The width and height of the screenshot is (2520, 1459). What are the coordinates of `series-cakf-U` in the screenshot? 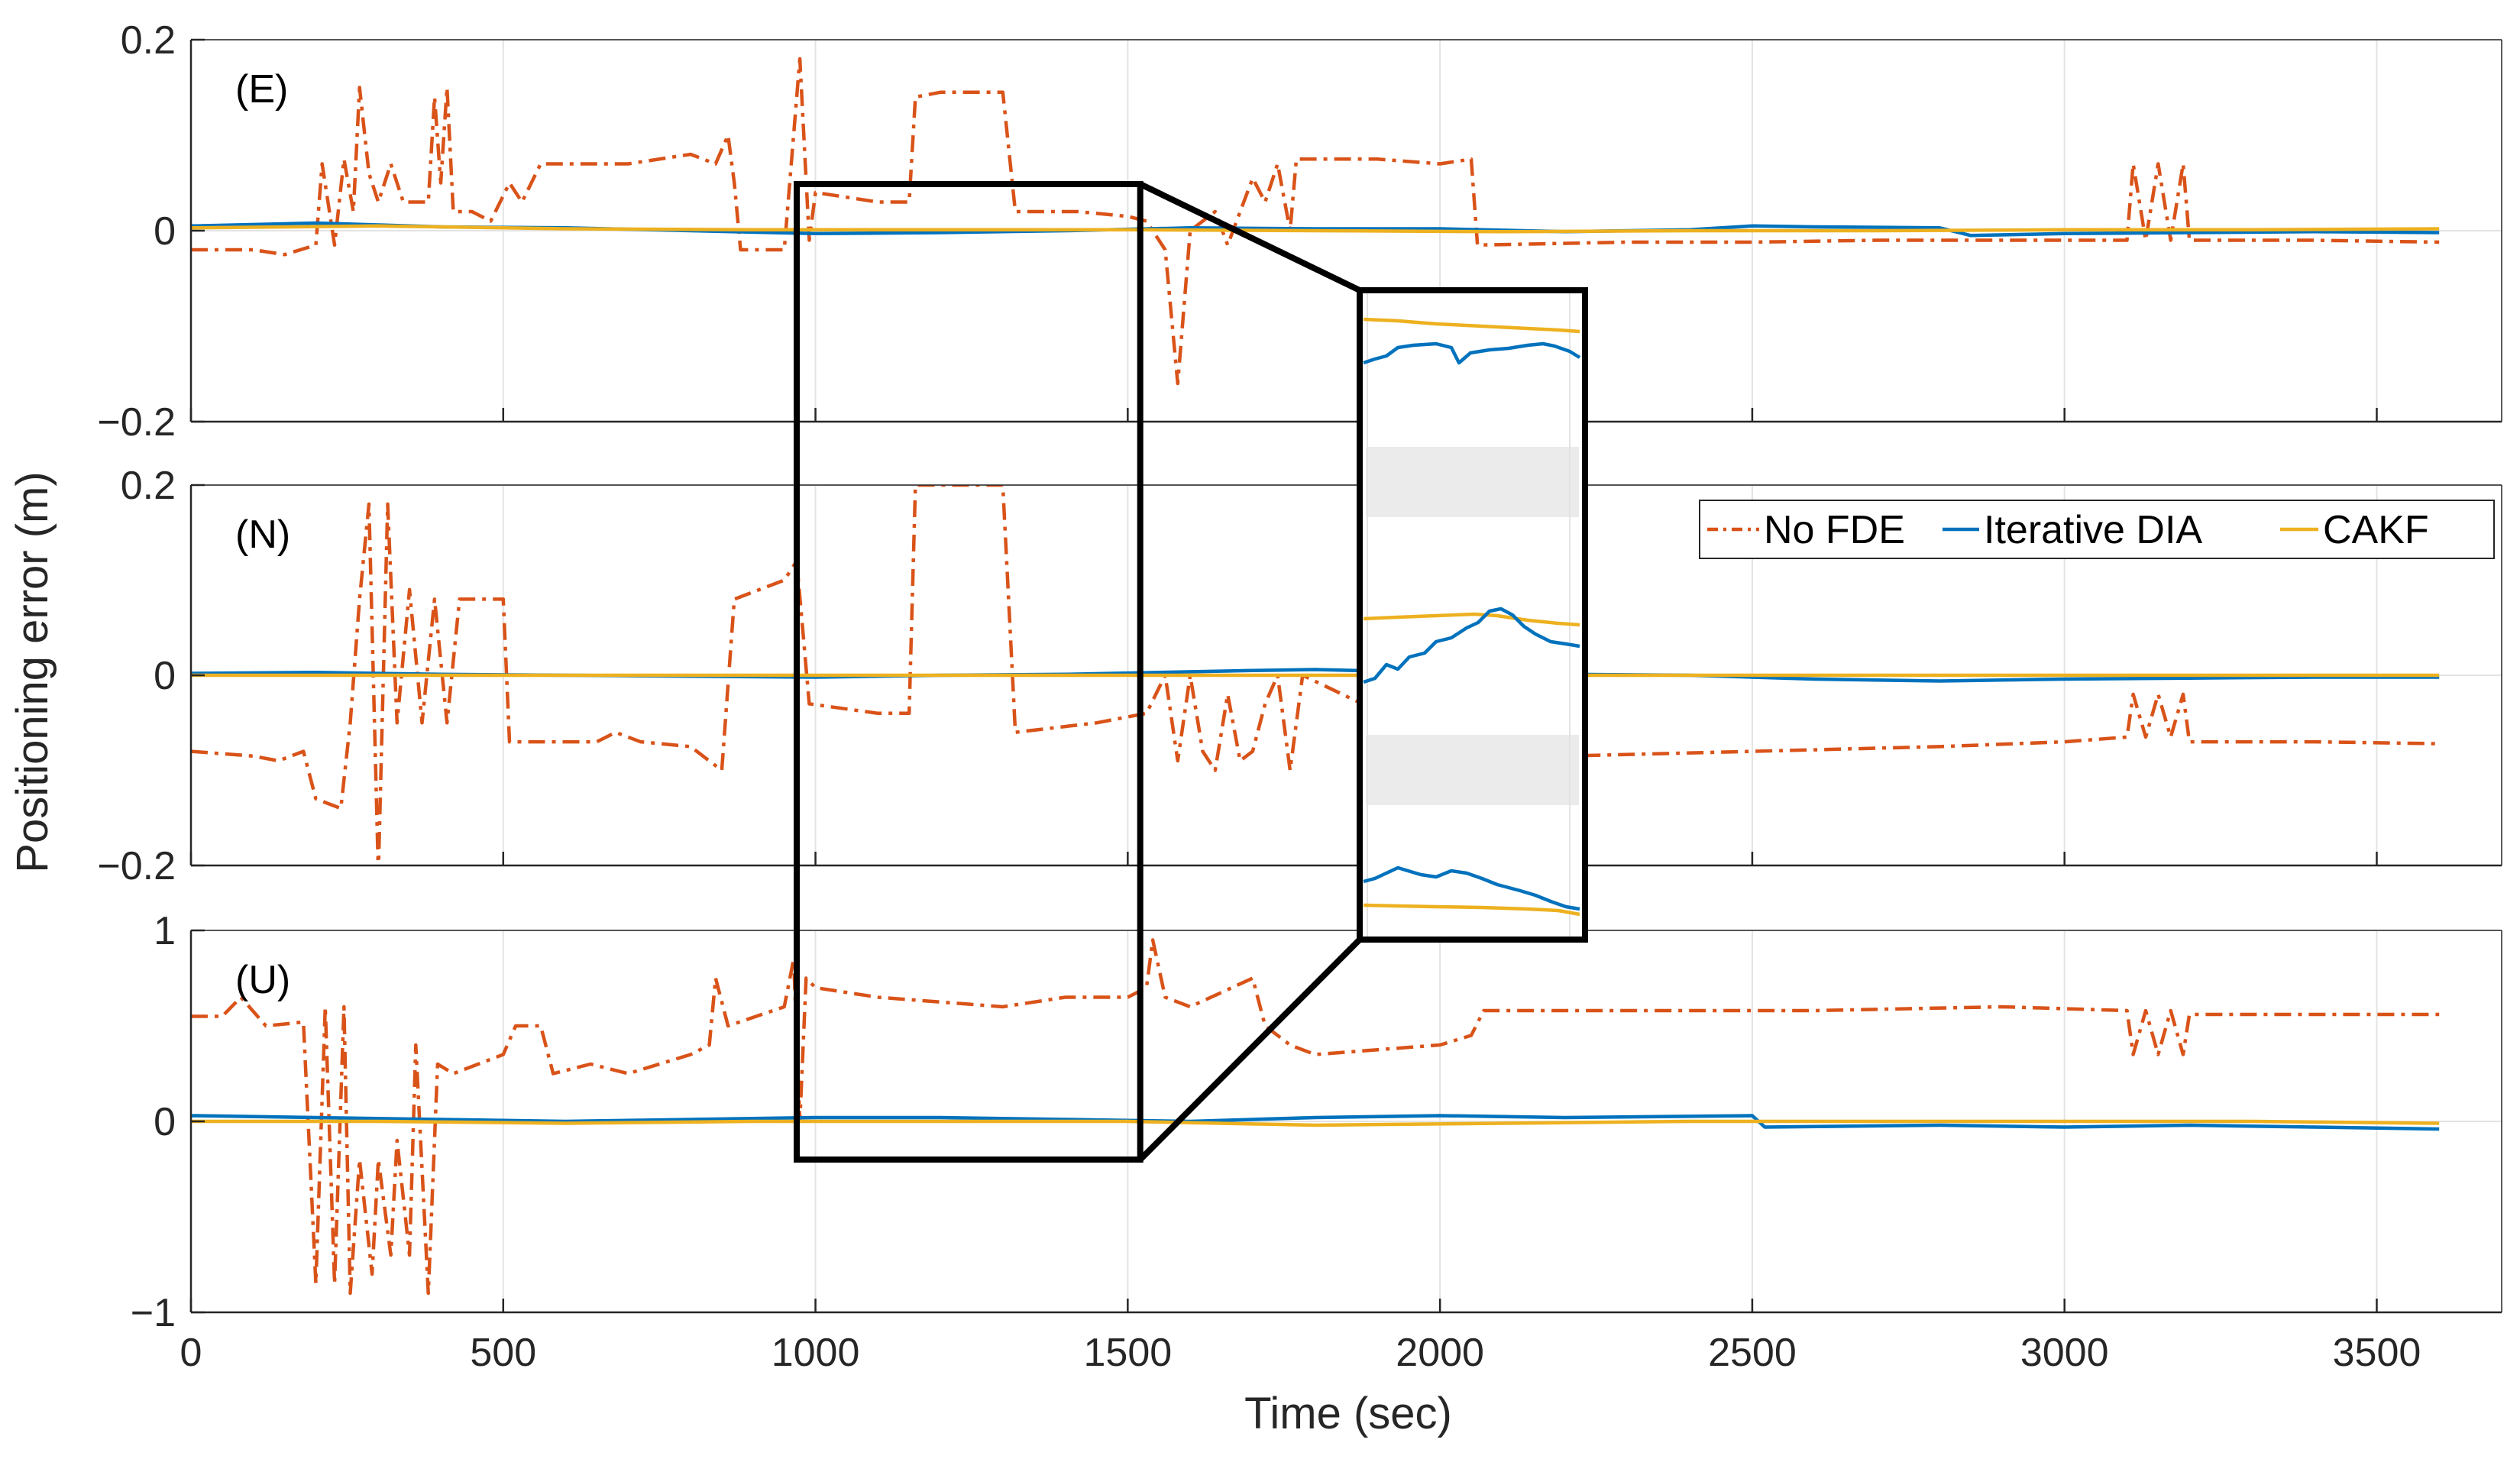 It's located at (1315, 1123).